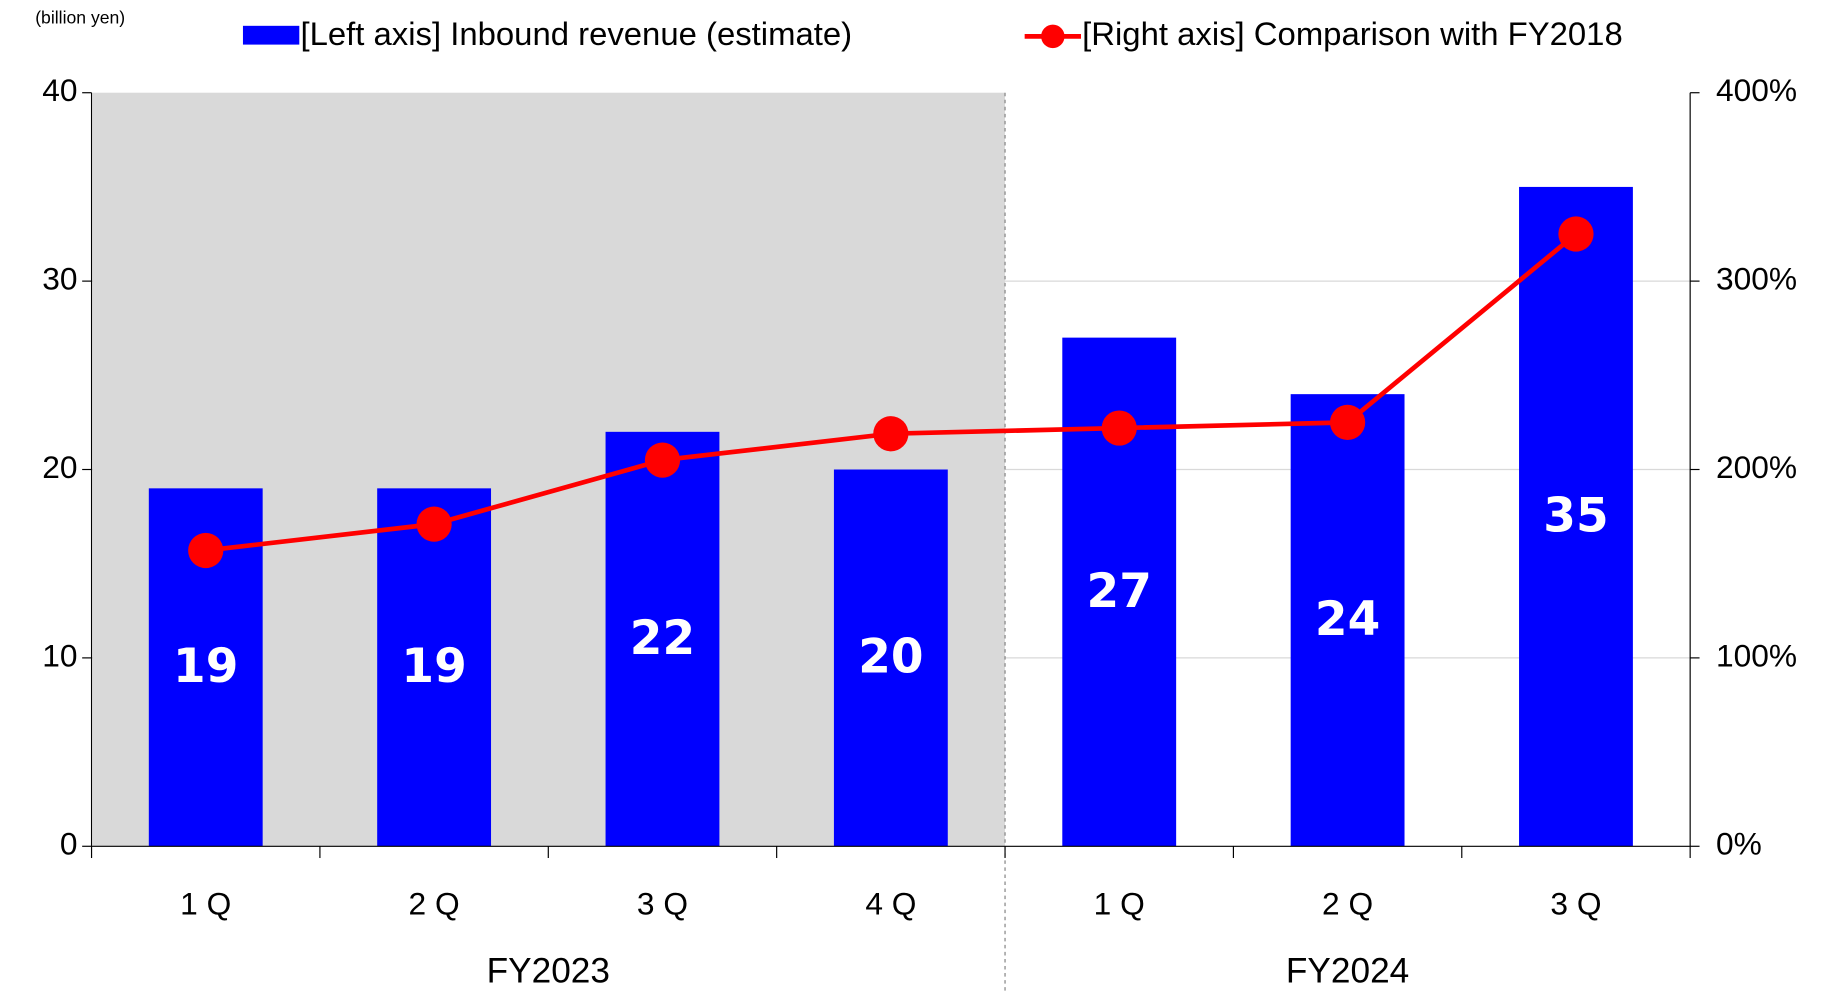 Image resolution: width=1831 pixels, height=993 pixels. What do you see at coordinates (59, 278) in the screenshot?
I see `y-tick-label: 30` at bounding box center [59, 278].